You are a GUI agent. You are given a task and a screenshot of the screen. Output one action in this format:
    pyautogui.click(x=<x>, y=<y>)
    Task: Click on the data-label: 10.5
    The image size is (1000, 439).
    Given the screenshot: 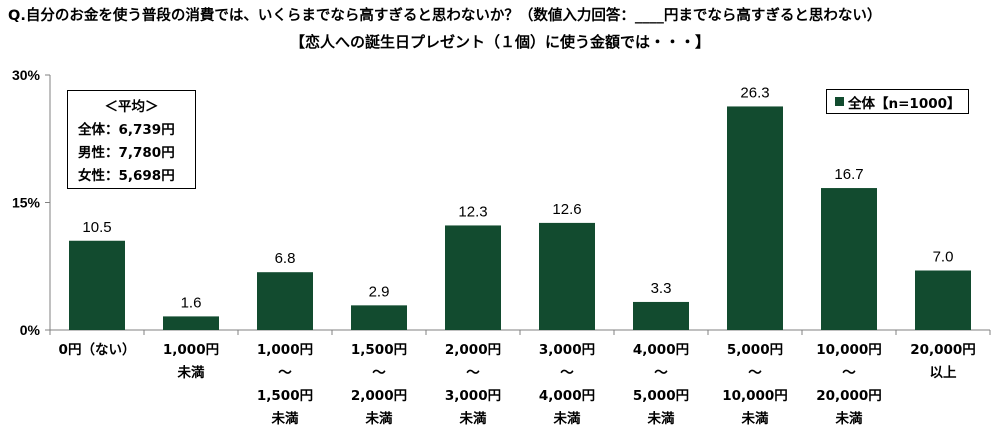 What is the action you would take?
    pyautogui.click(x=96, y=227)
    